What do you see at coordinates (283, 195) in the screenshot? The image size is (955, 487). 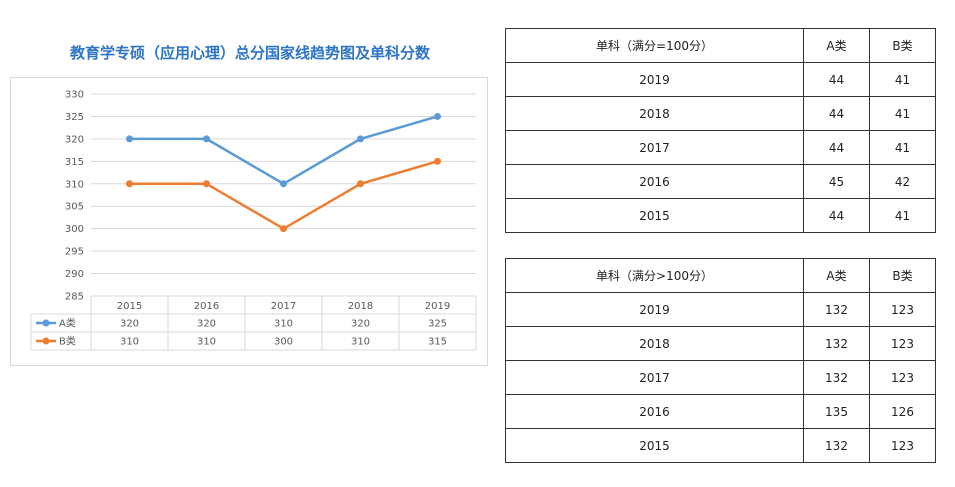 I see `series-line` at bounding box center [283, 195].